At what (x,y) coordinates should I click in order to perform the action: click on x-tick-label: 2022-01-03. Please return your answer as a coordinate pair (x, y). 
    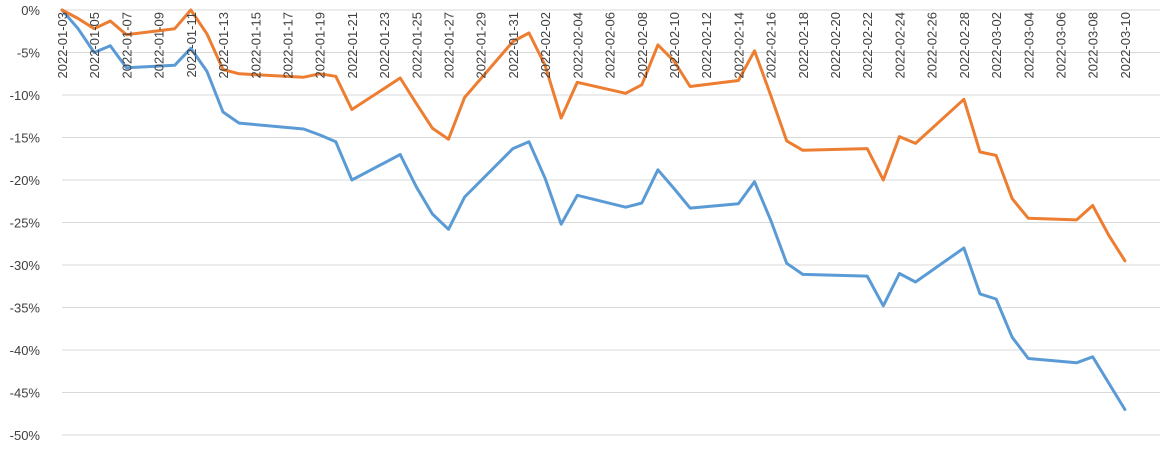
    Looking at the image, I should click on (62, 45).